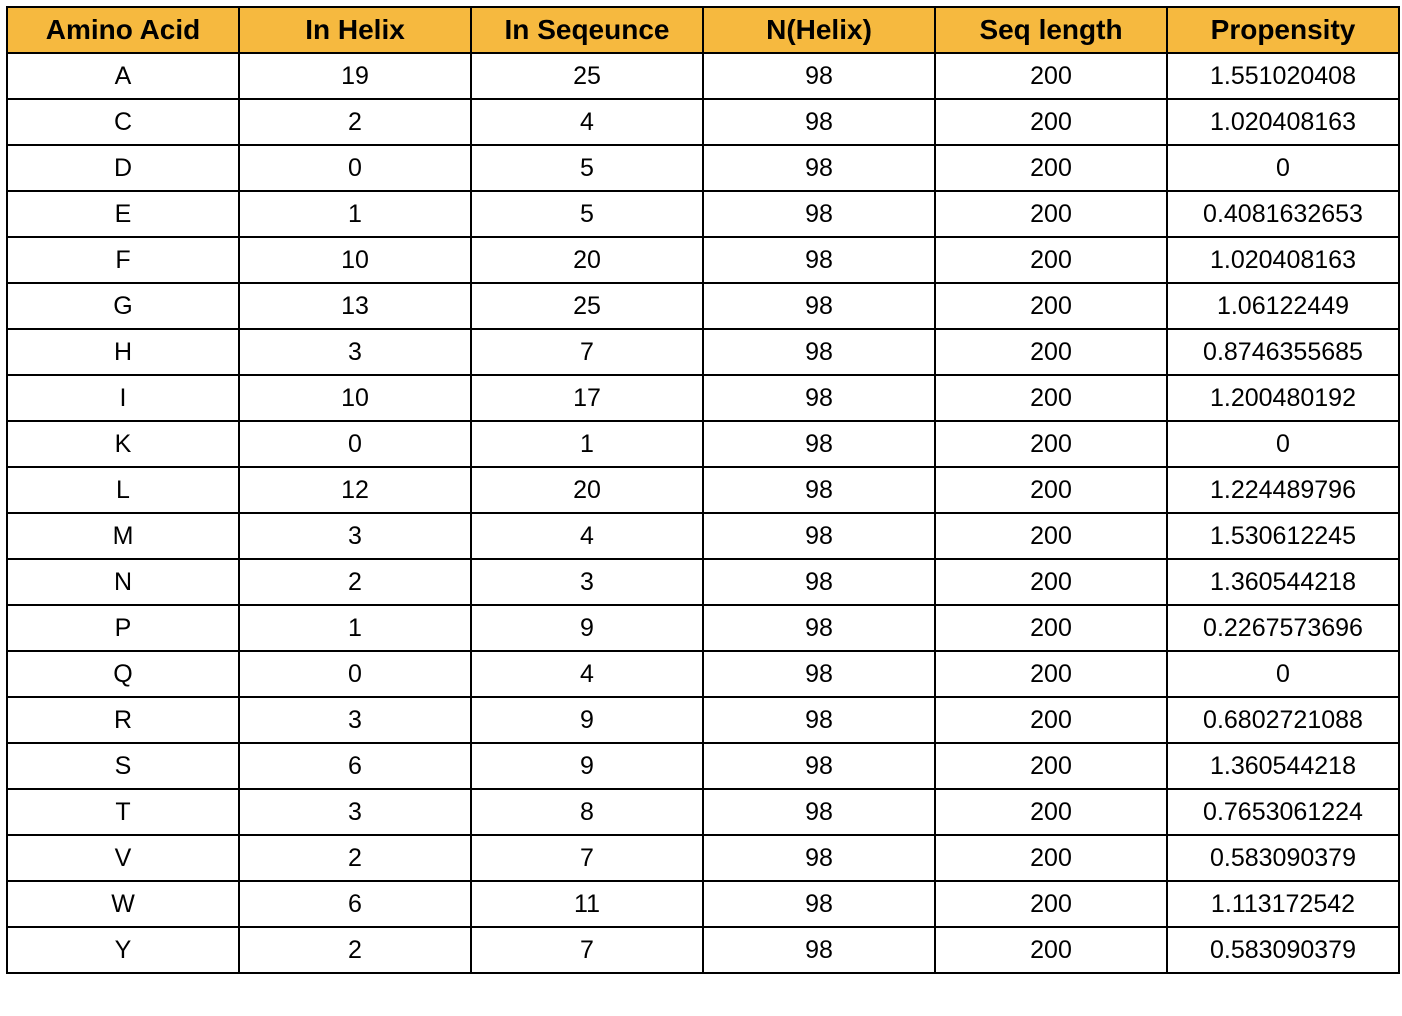 This screenshot has width=1402, height=1016. I want to click on cell-amino-acid: P, so click(123, 628).